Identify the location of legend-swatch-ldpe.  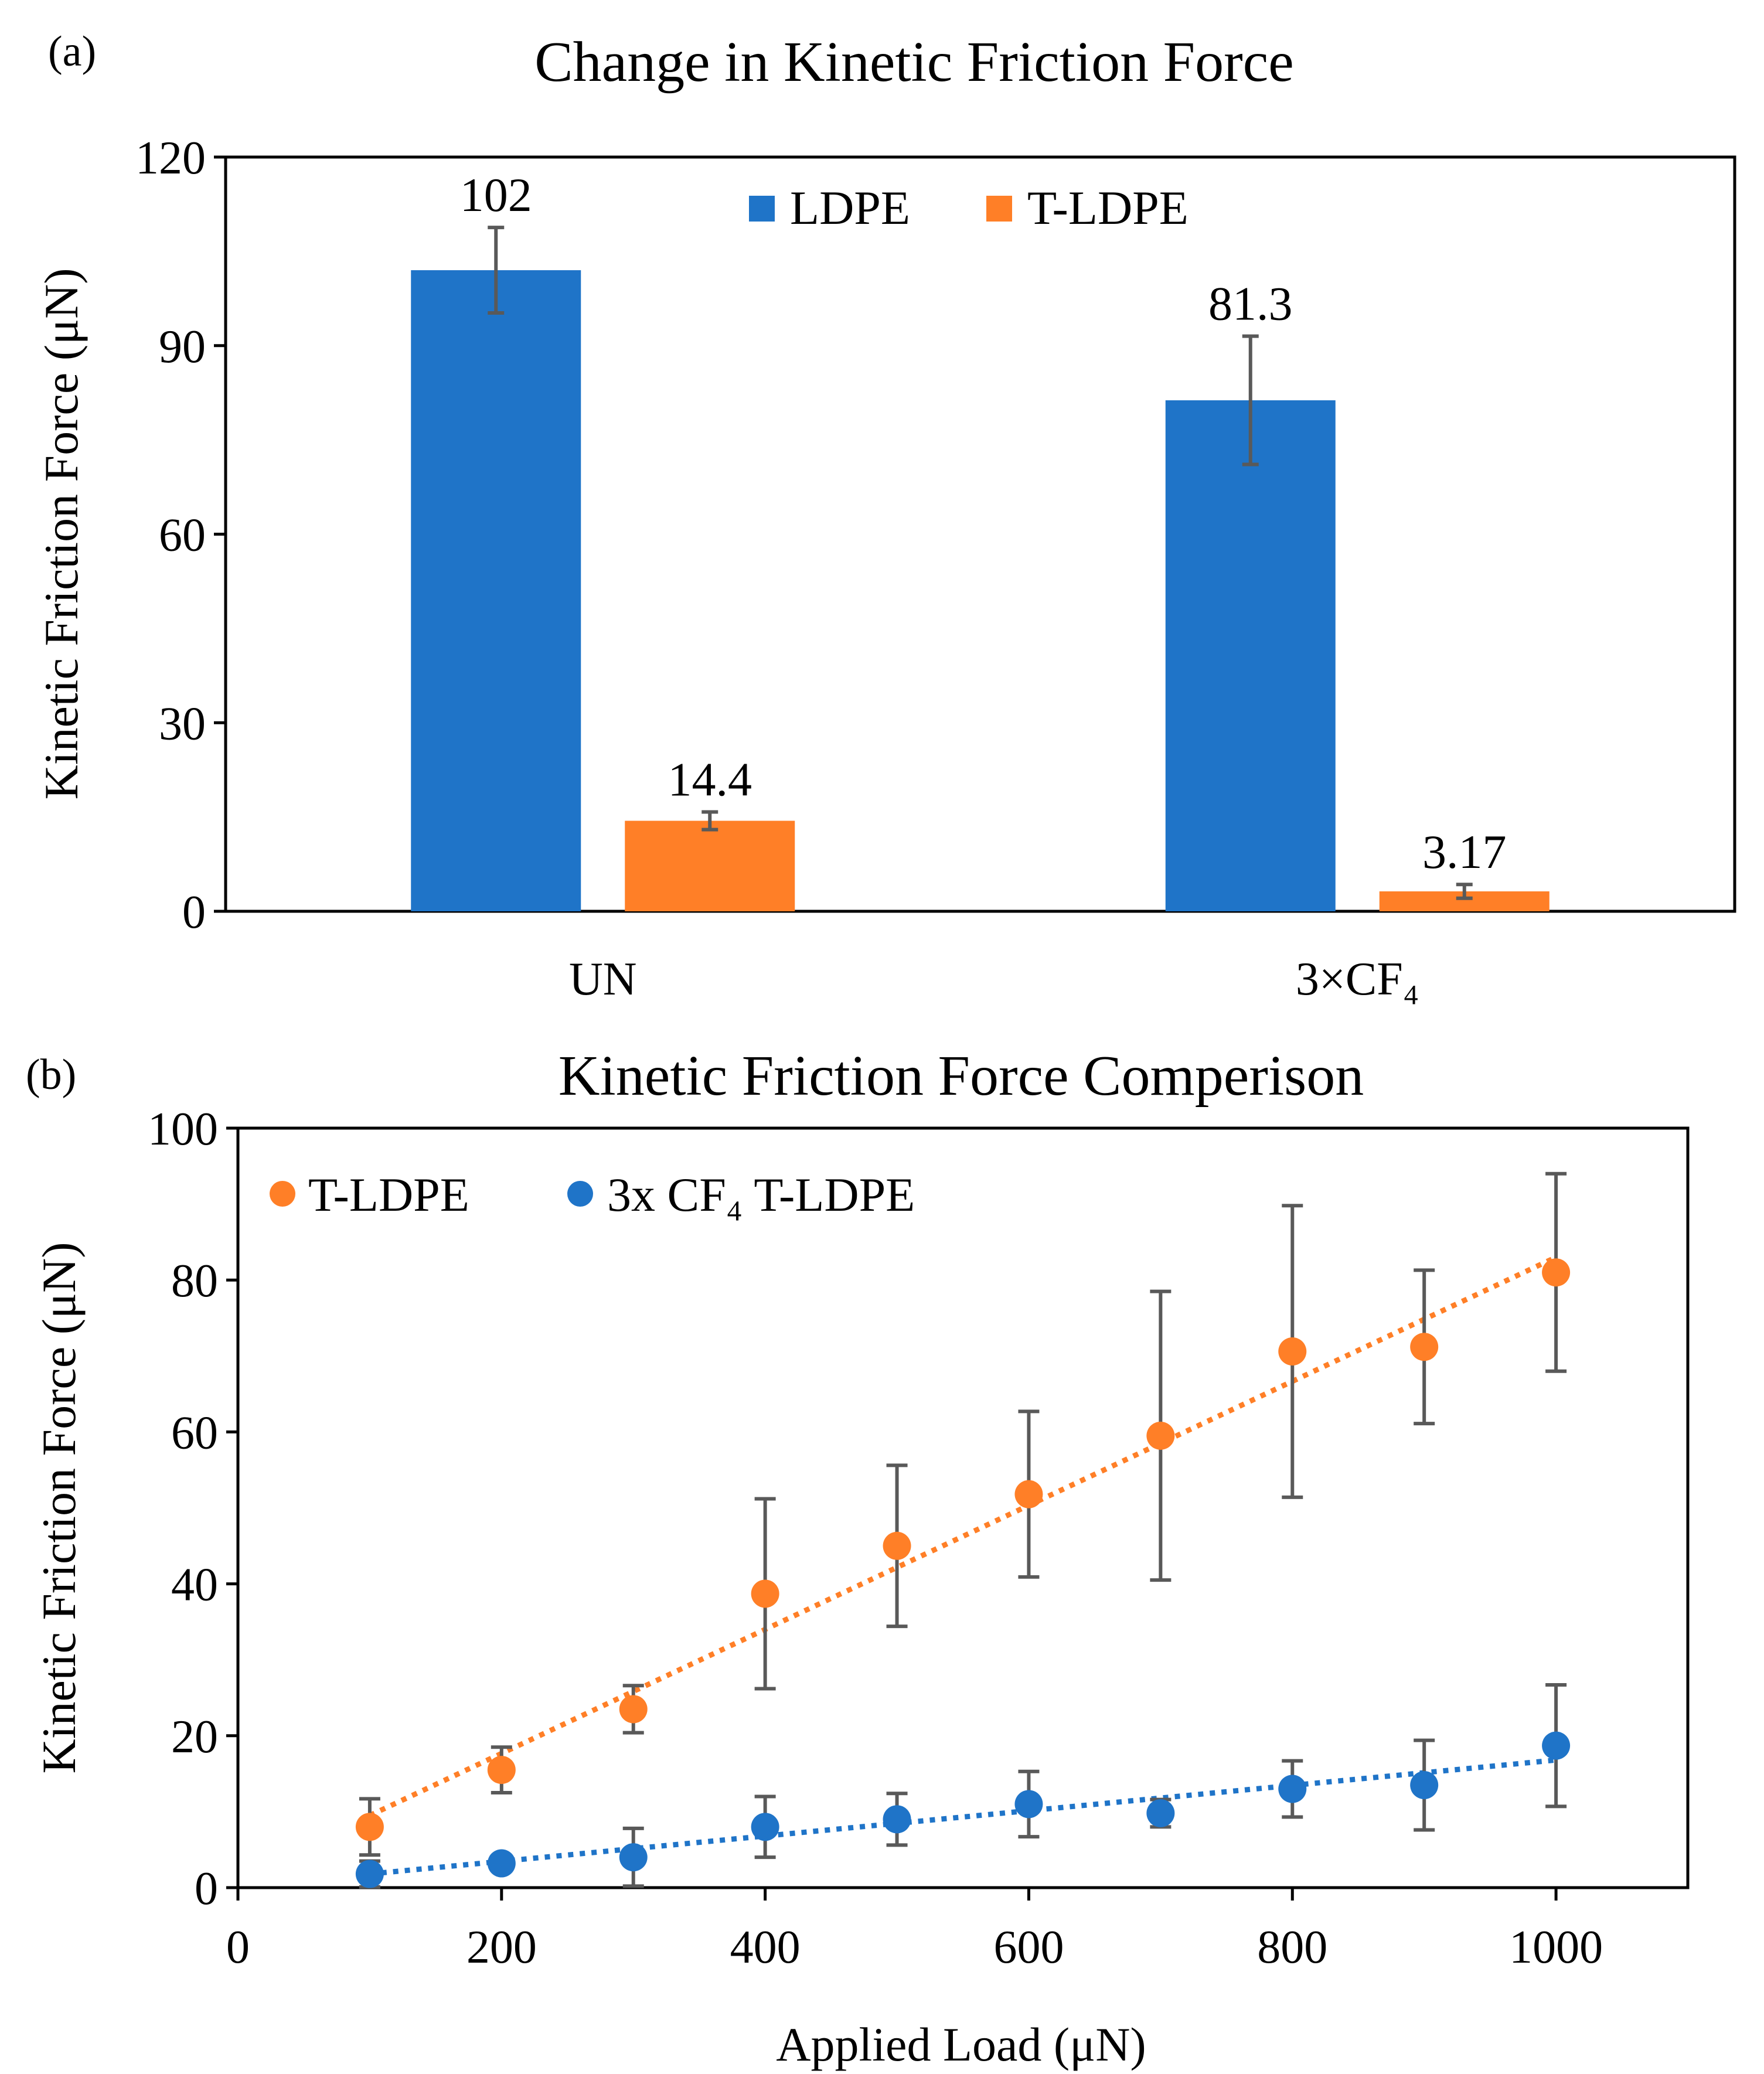
(762, 209).